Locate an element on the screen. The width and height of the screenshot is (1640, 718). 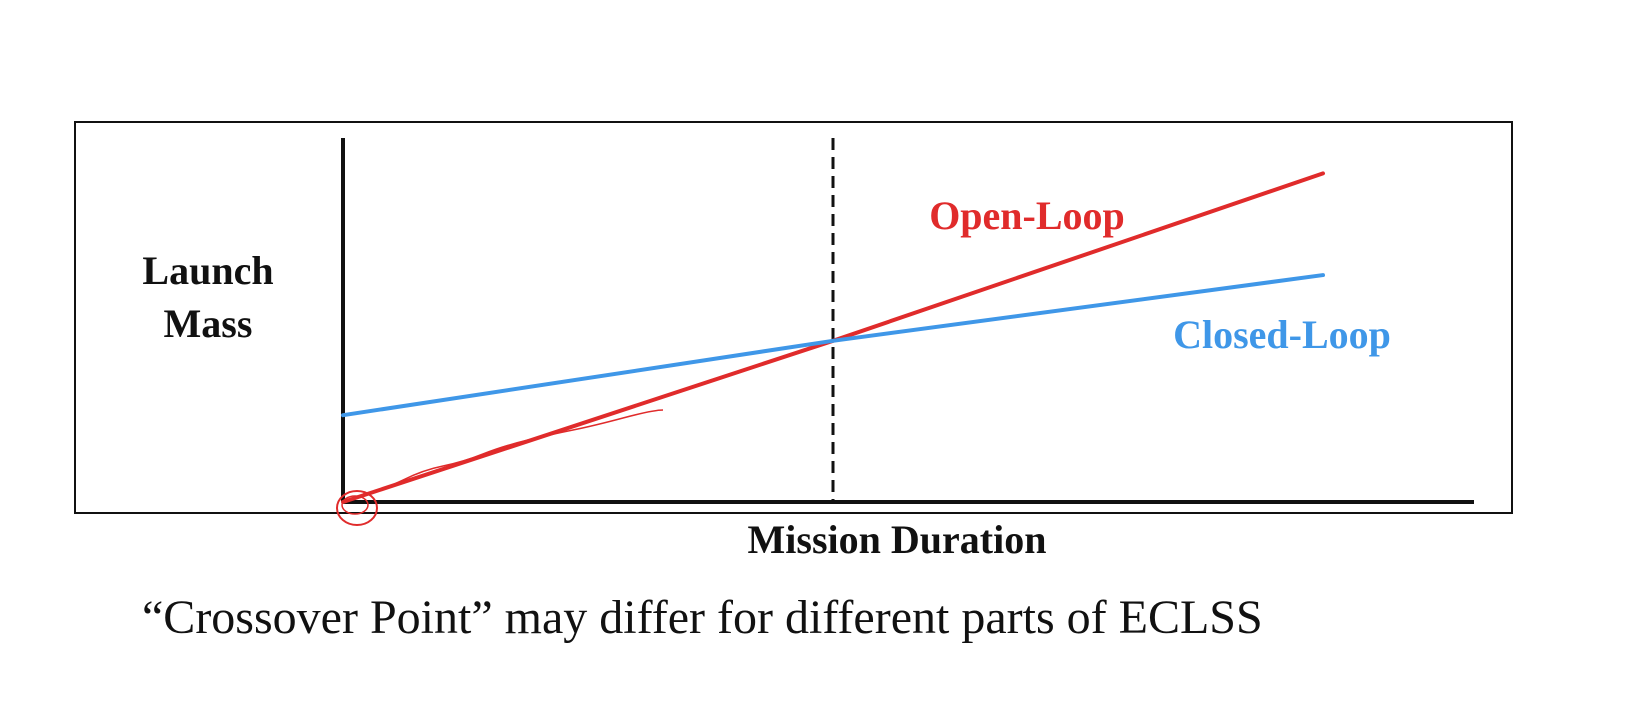
origin-scribble-annotation is located at coordinates (355, 505).